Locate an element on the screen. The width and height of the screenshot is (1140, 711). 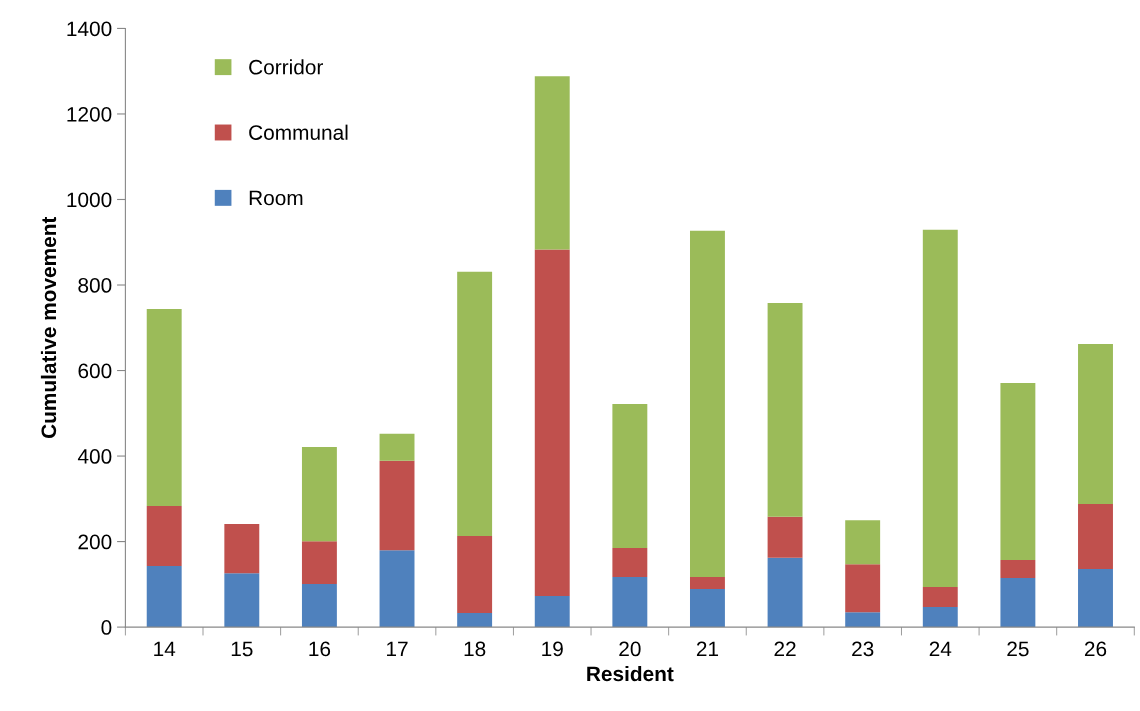
y-axis-title: Cumulative movement is located at coordinates (48, 327).